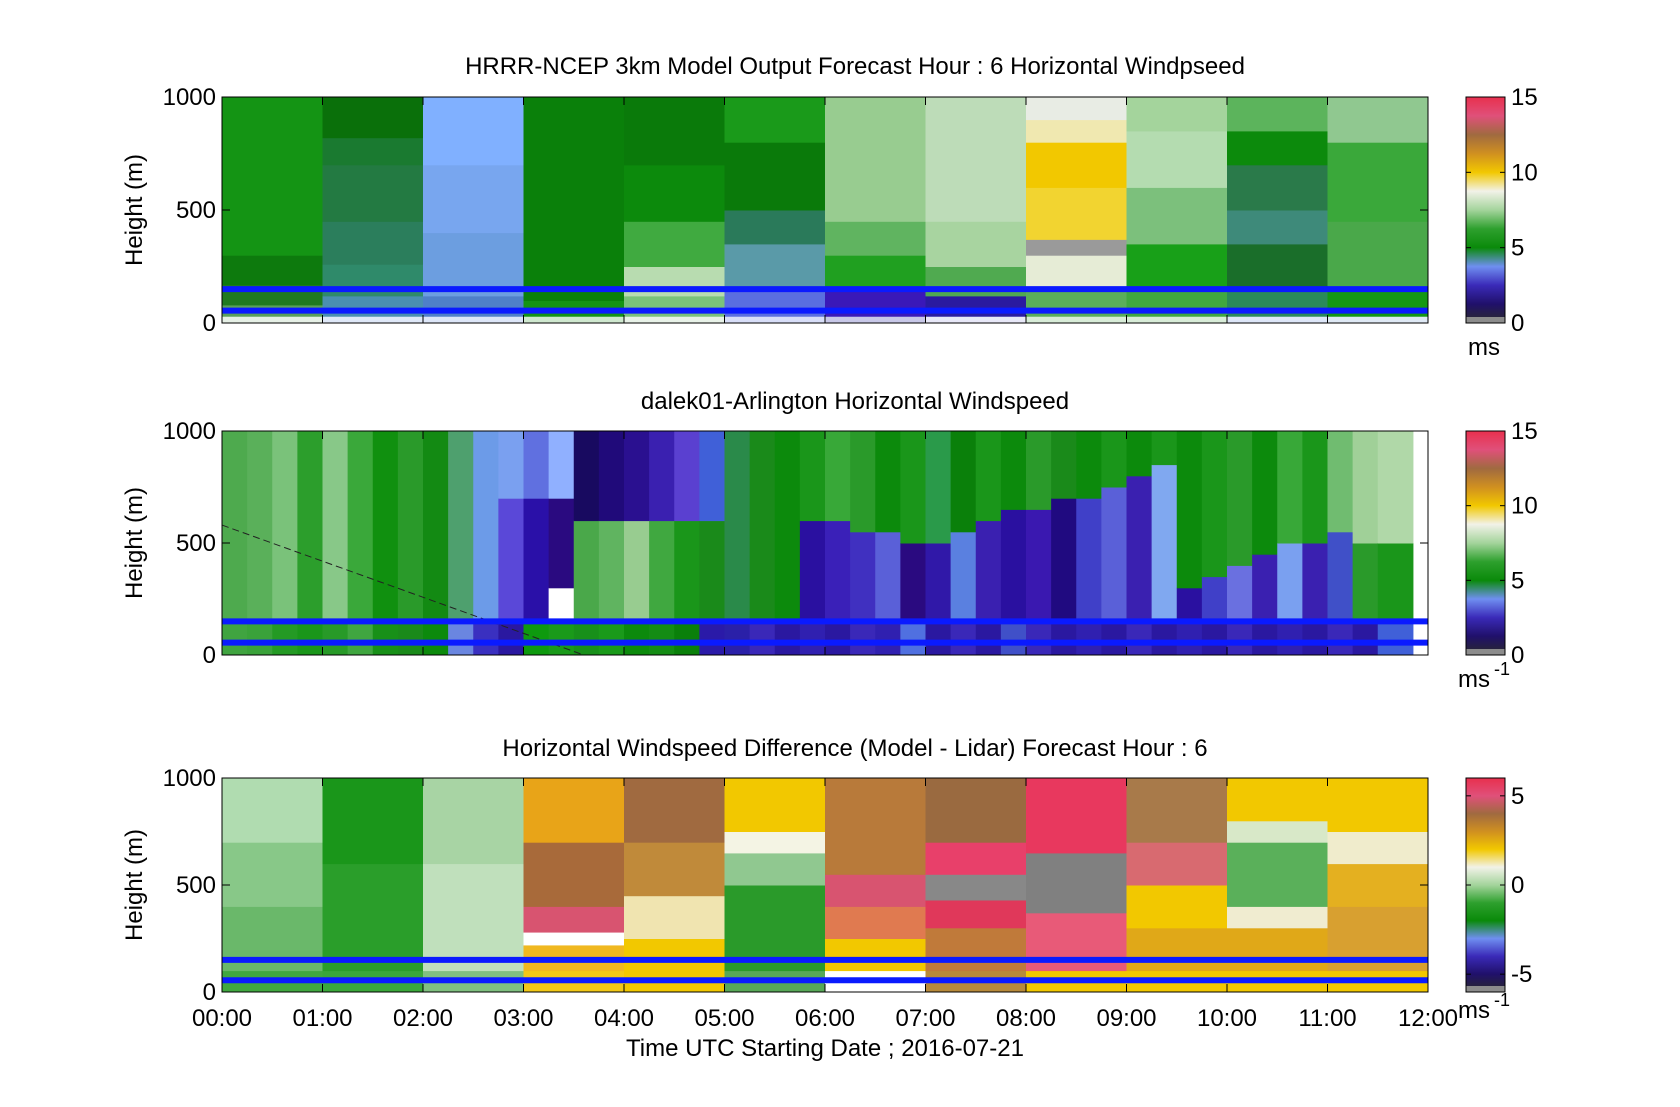 This screenshot has height=1107, width=1680. I want to click on x-tick-label: 00:00, so click(222, 1018).